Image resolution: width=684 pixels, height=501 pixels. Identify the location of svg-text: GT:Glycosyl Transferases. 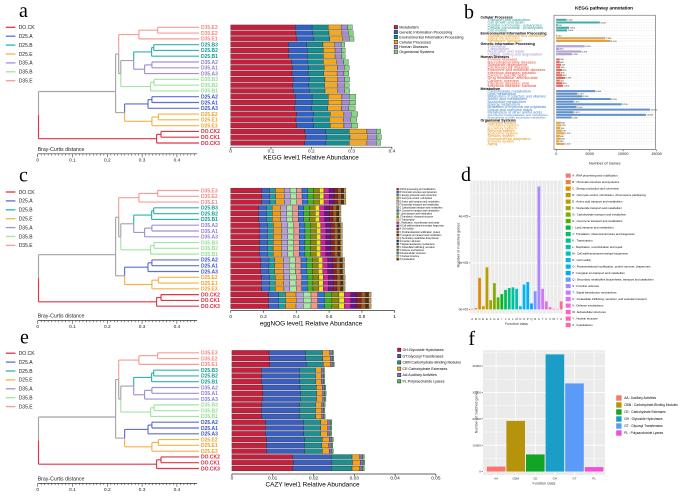
(423, 356).